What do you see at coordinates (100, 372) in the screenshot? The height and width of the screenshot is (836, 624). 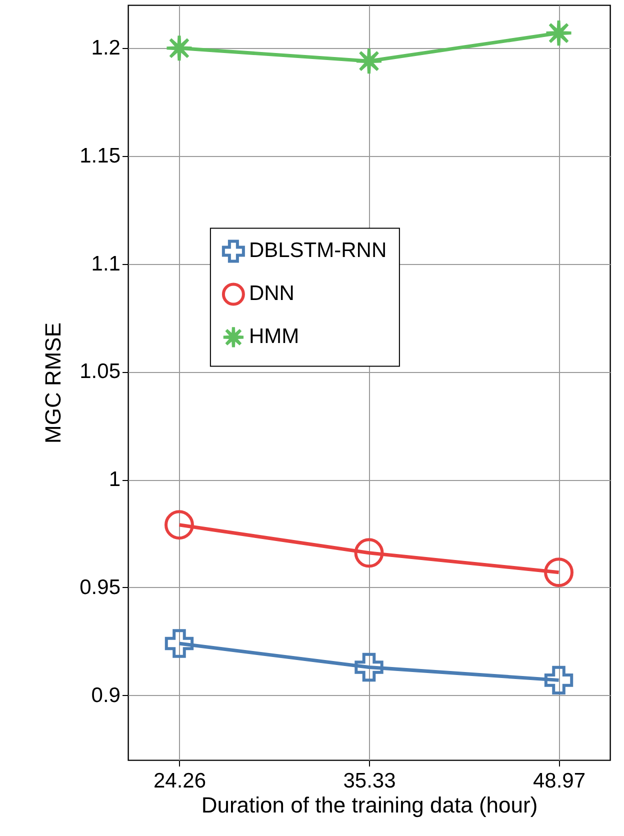 I see `y-tick-label: 1.05` at bounding box center [100, 372].